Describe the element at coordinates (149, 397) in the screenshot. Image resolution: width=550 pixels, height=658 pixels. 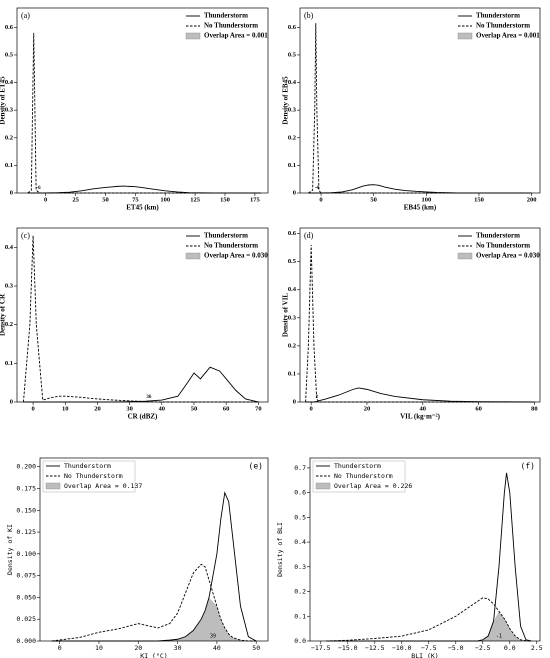
I see `threshold-label: 36` at that location.